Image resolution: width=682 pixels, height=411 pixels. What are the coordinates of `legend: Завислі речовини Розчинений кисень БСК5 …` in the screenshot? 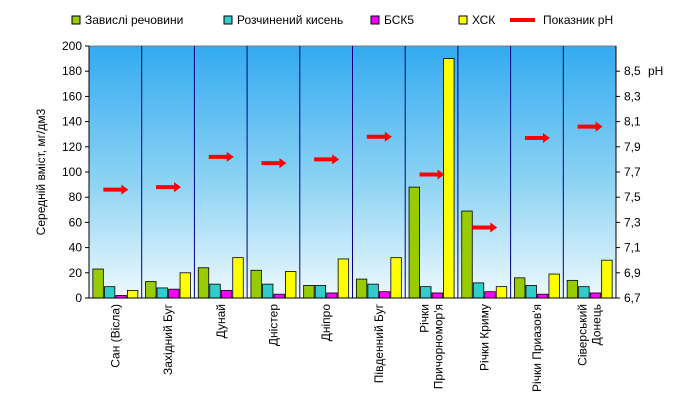 It's located at (342, 20).